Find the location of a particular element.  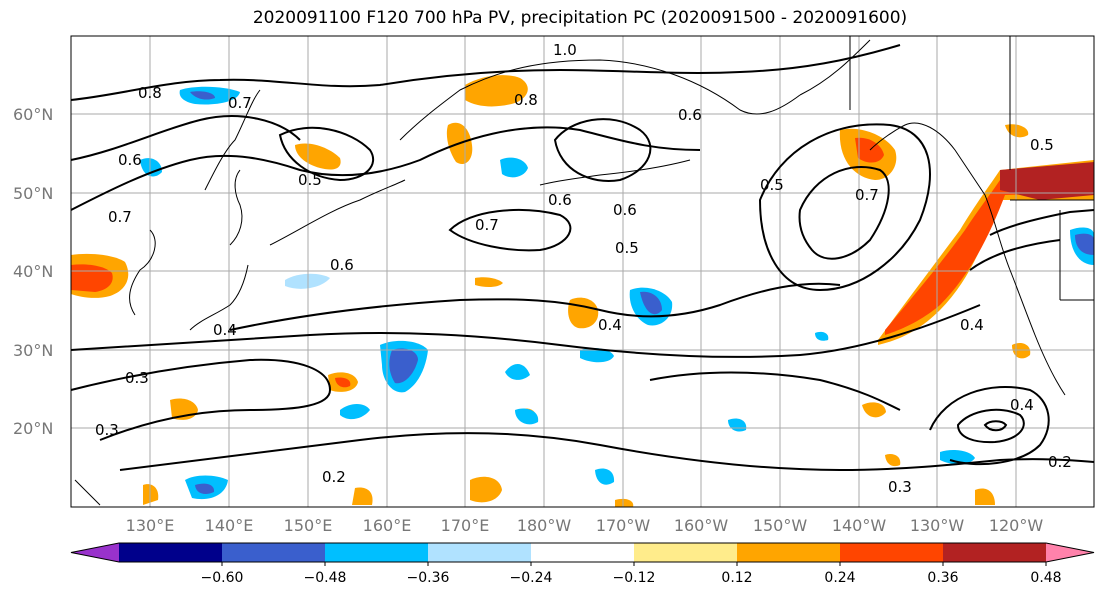

lat-label: 60°N is located at coordinates (33, 114).